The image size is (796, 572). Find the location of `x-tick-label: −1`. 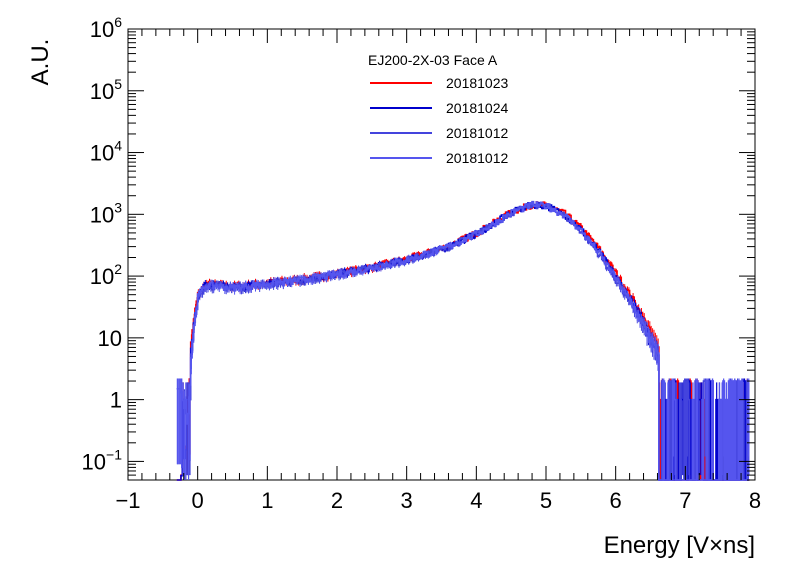

x-tick-label: −1 is located at coordinates (127, 500).